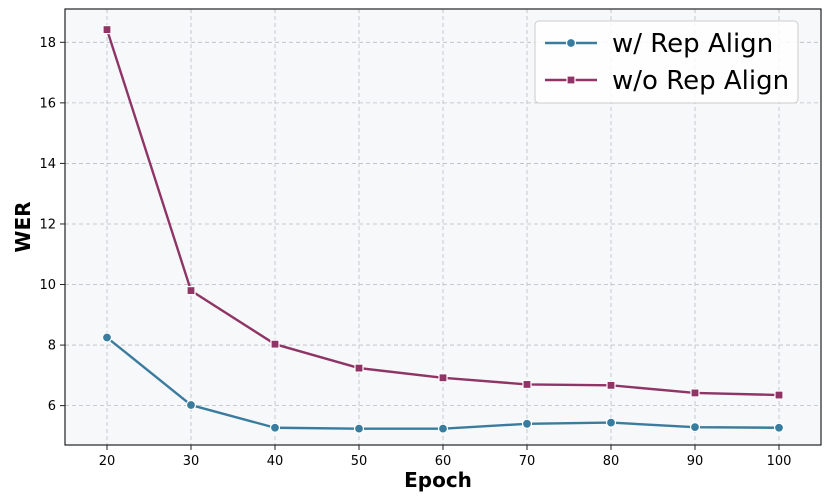 This screenshot has width=839, height=496. Describe the element at coordinates (107, 461) in the screenshot. I see `x-tick-label: 20` at that location.